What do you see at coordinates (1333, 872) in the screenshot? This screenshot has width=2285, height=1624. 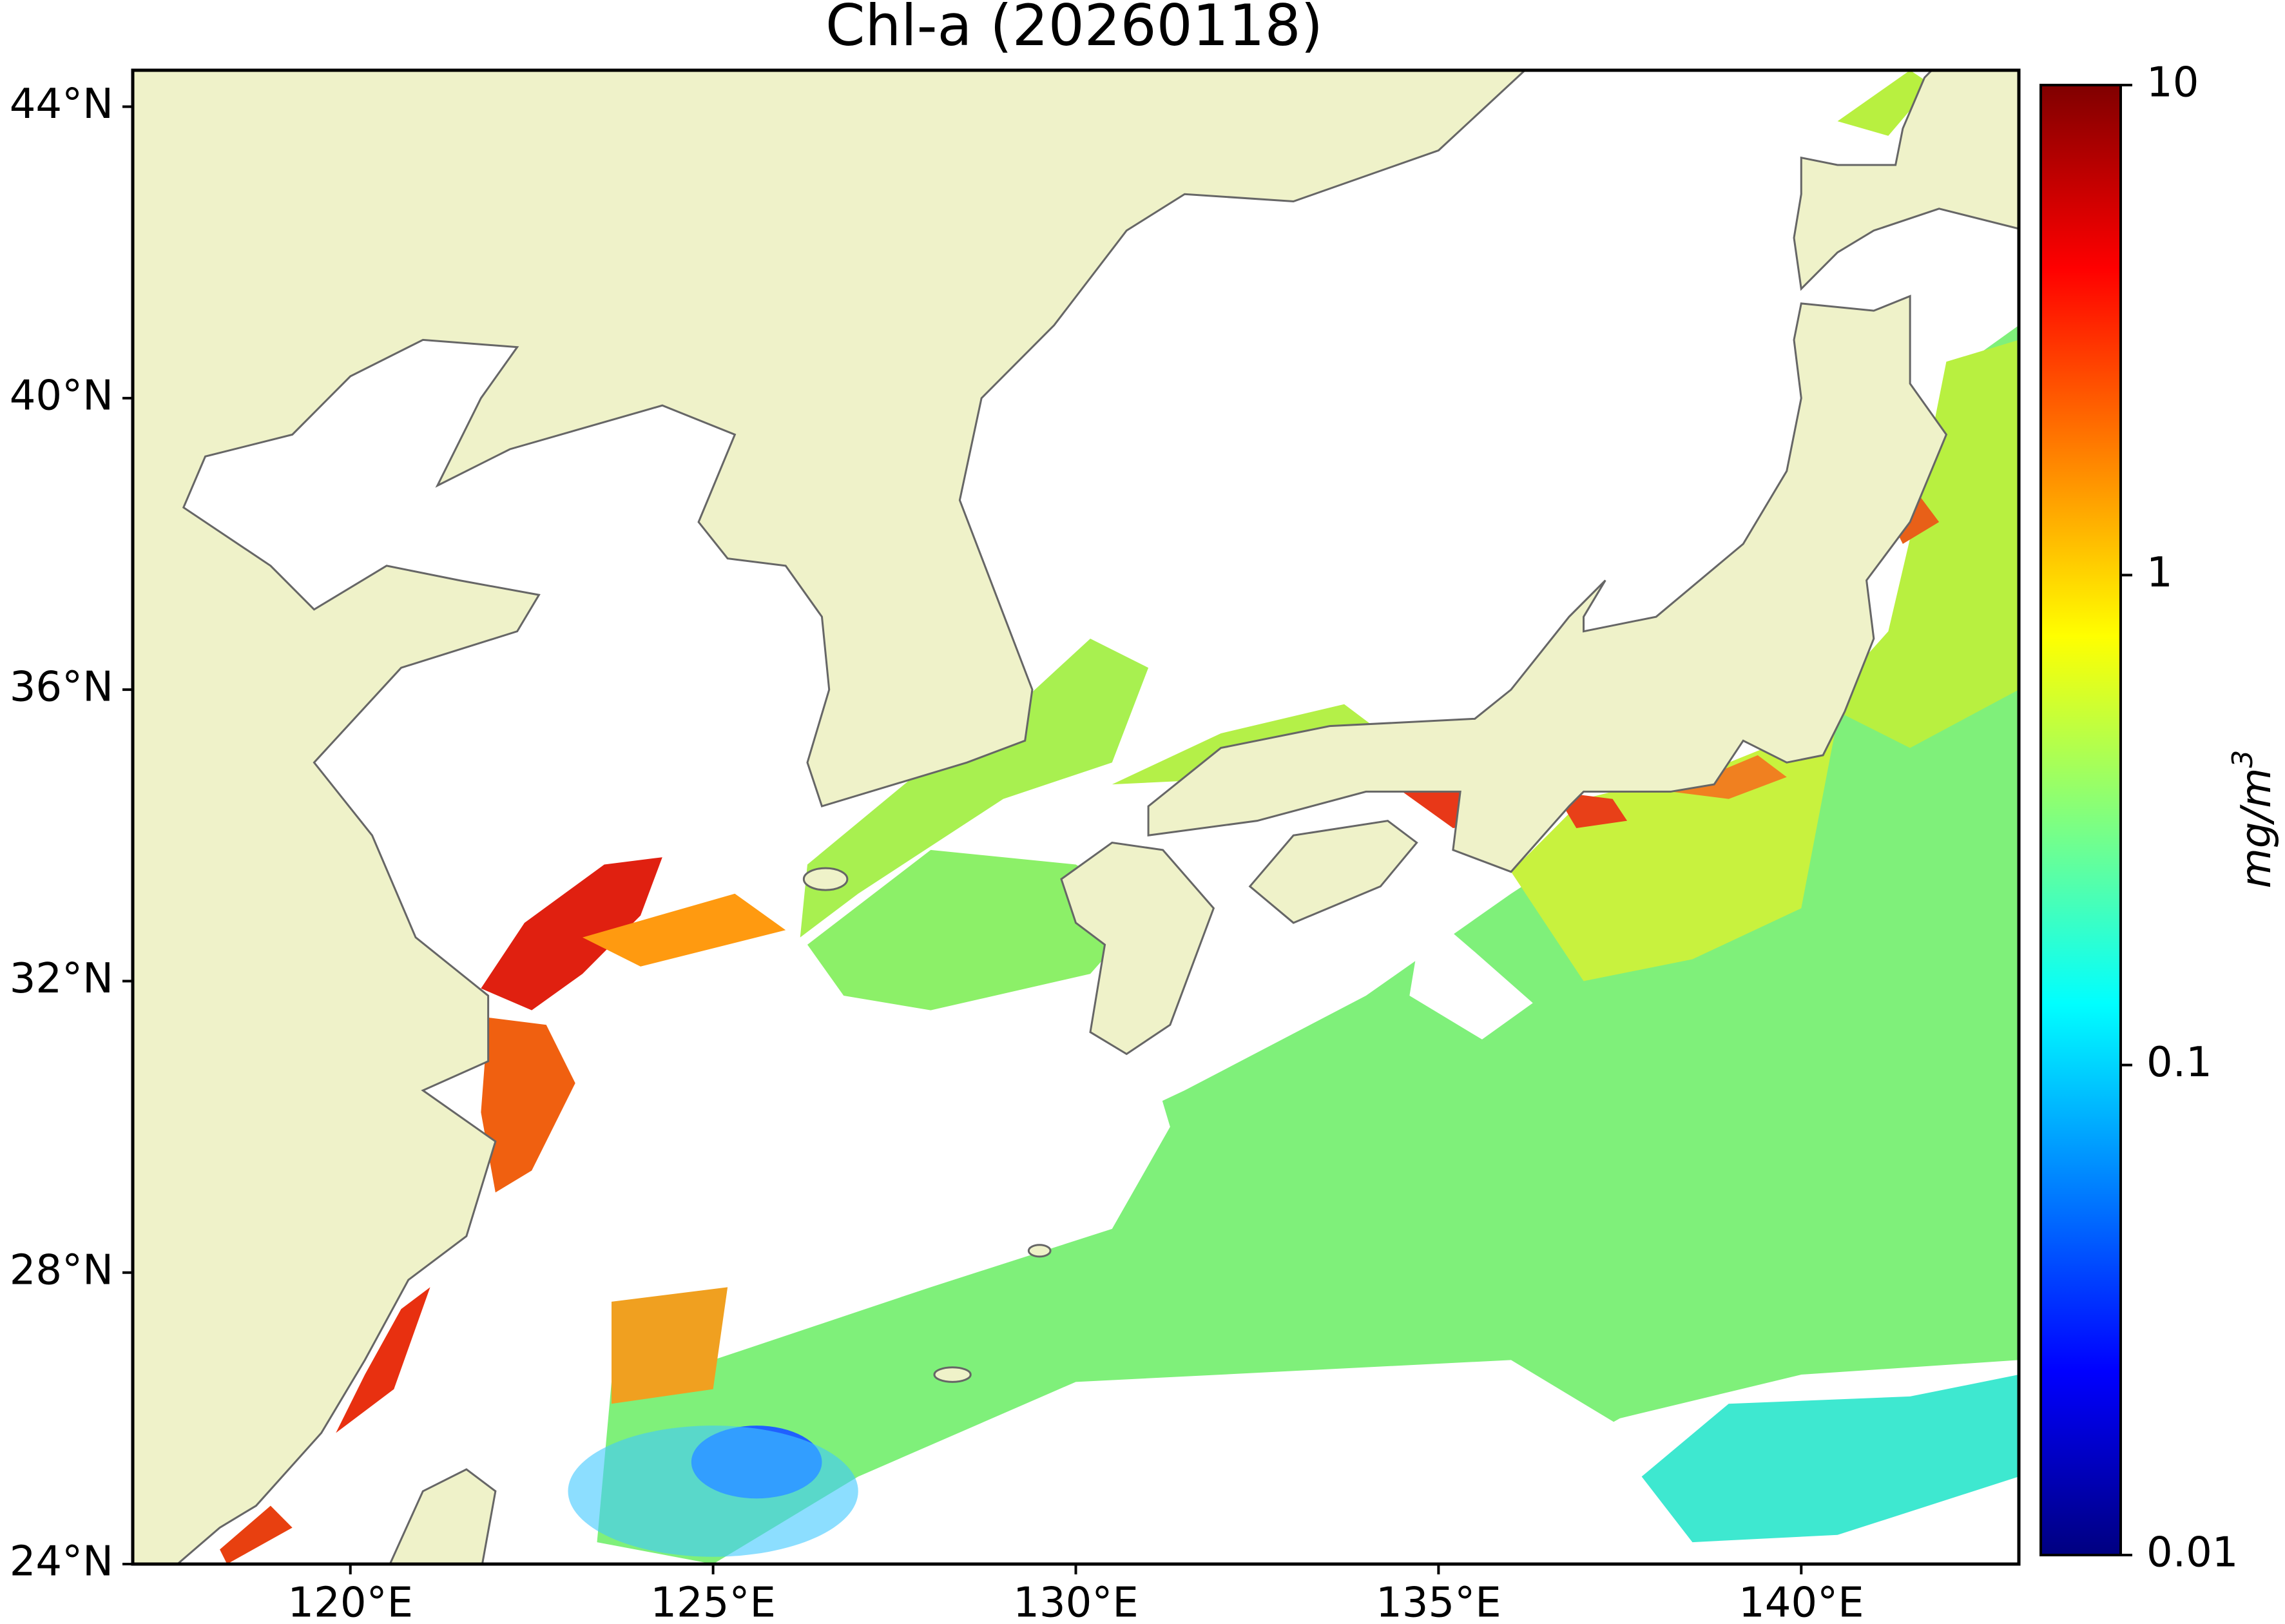 I see `shikoku` at bounding box center [1333, 872].